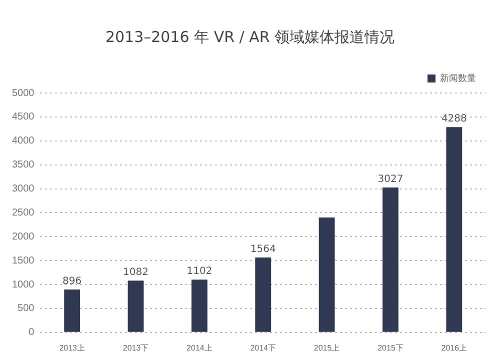 This screenshot has height=362, width=500. I want to click on data-label: 896, so click(72, 282).